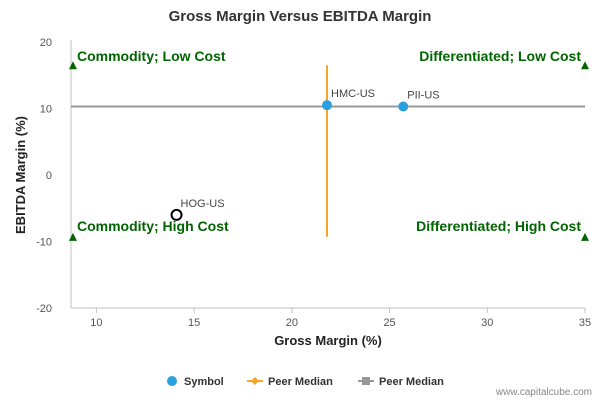 The width and height of the screenshot is (600, 400). I want to click on y-tick-label: -10, so click(44, 243).